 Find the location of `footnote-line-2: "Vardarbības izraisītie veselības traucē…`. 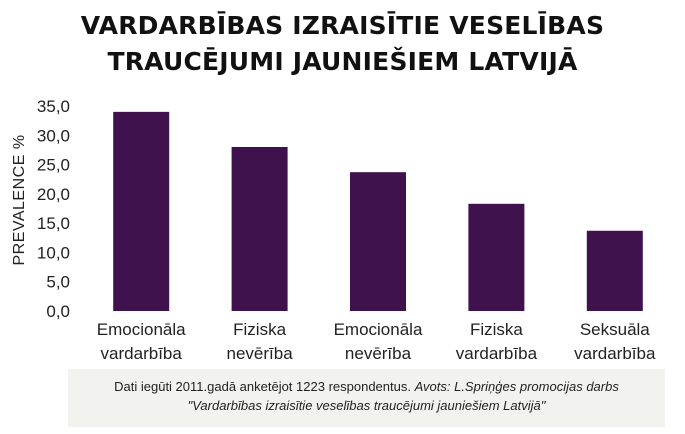

footnote-line-2: "Vardarbības izraisītie veselības traucē… is located at coordinates (366, 405).